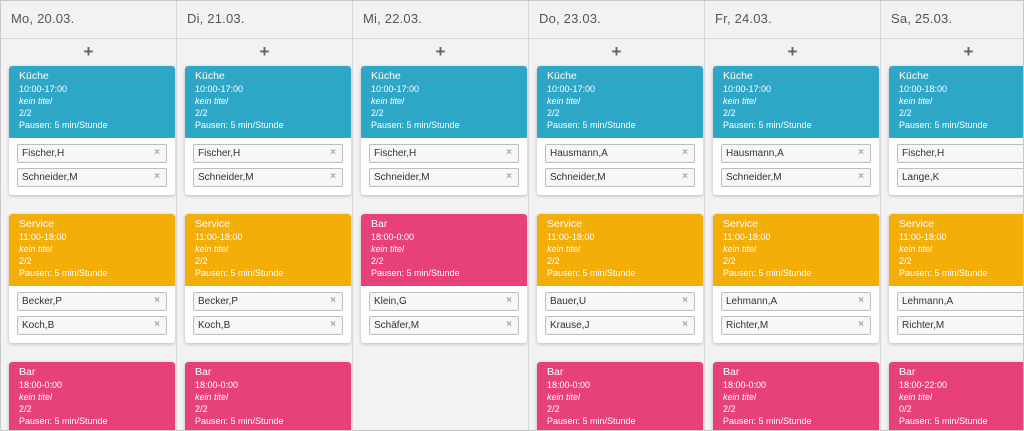 The width and height of the screenshot is (1024, 431). What do you see at coordinates (917, 224) in the screenshot?
I see `shift-name: Service` at bounding box center [917, 224].